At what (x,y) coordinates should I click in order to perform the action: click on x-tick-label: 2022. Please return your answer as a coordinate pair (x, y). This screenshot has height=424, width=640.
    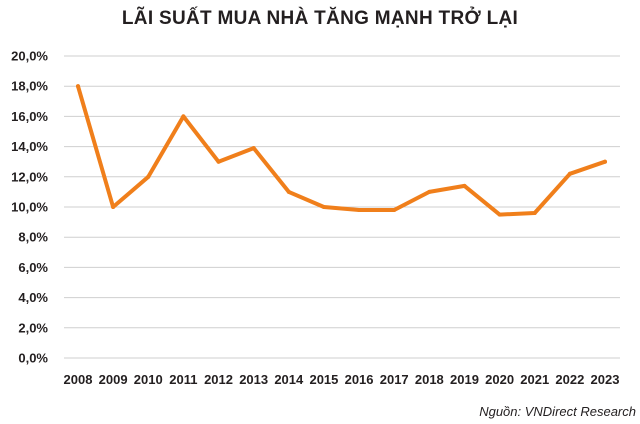
    Looking at the image, I should click on (569, 379).